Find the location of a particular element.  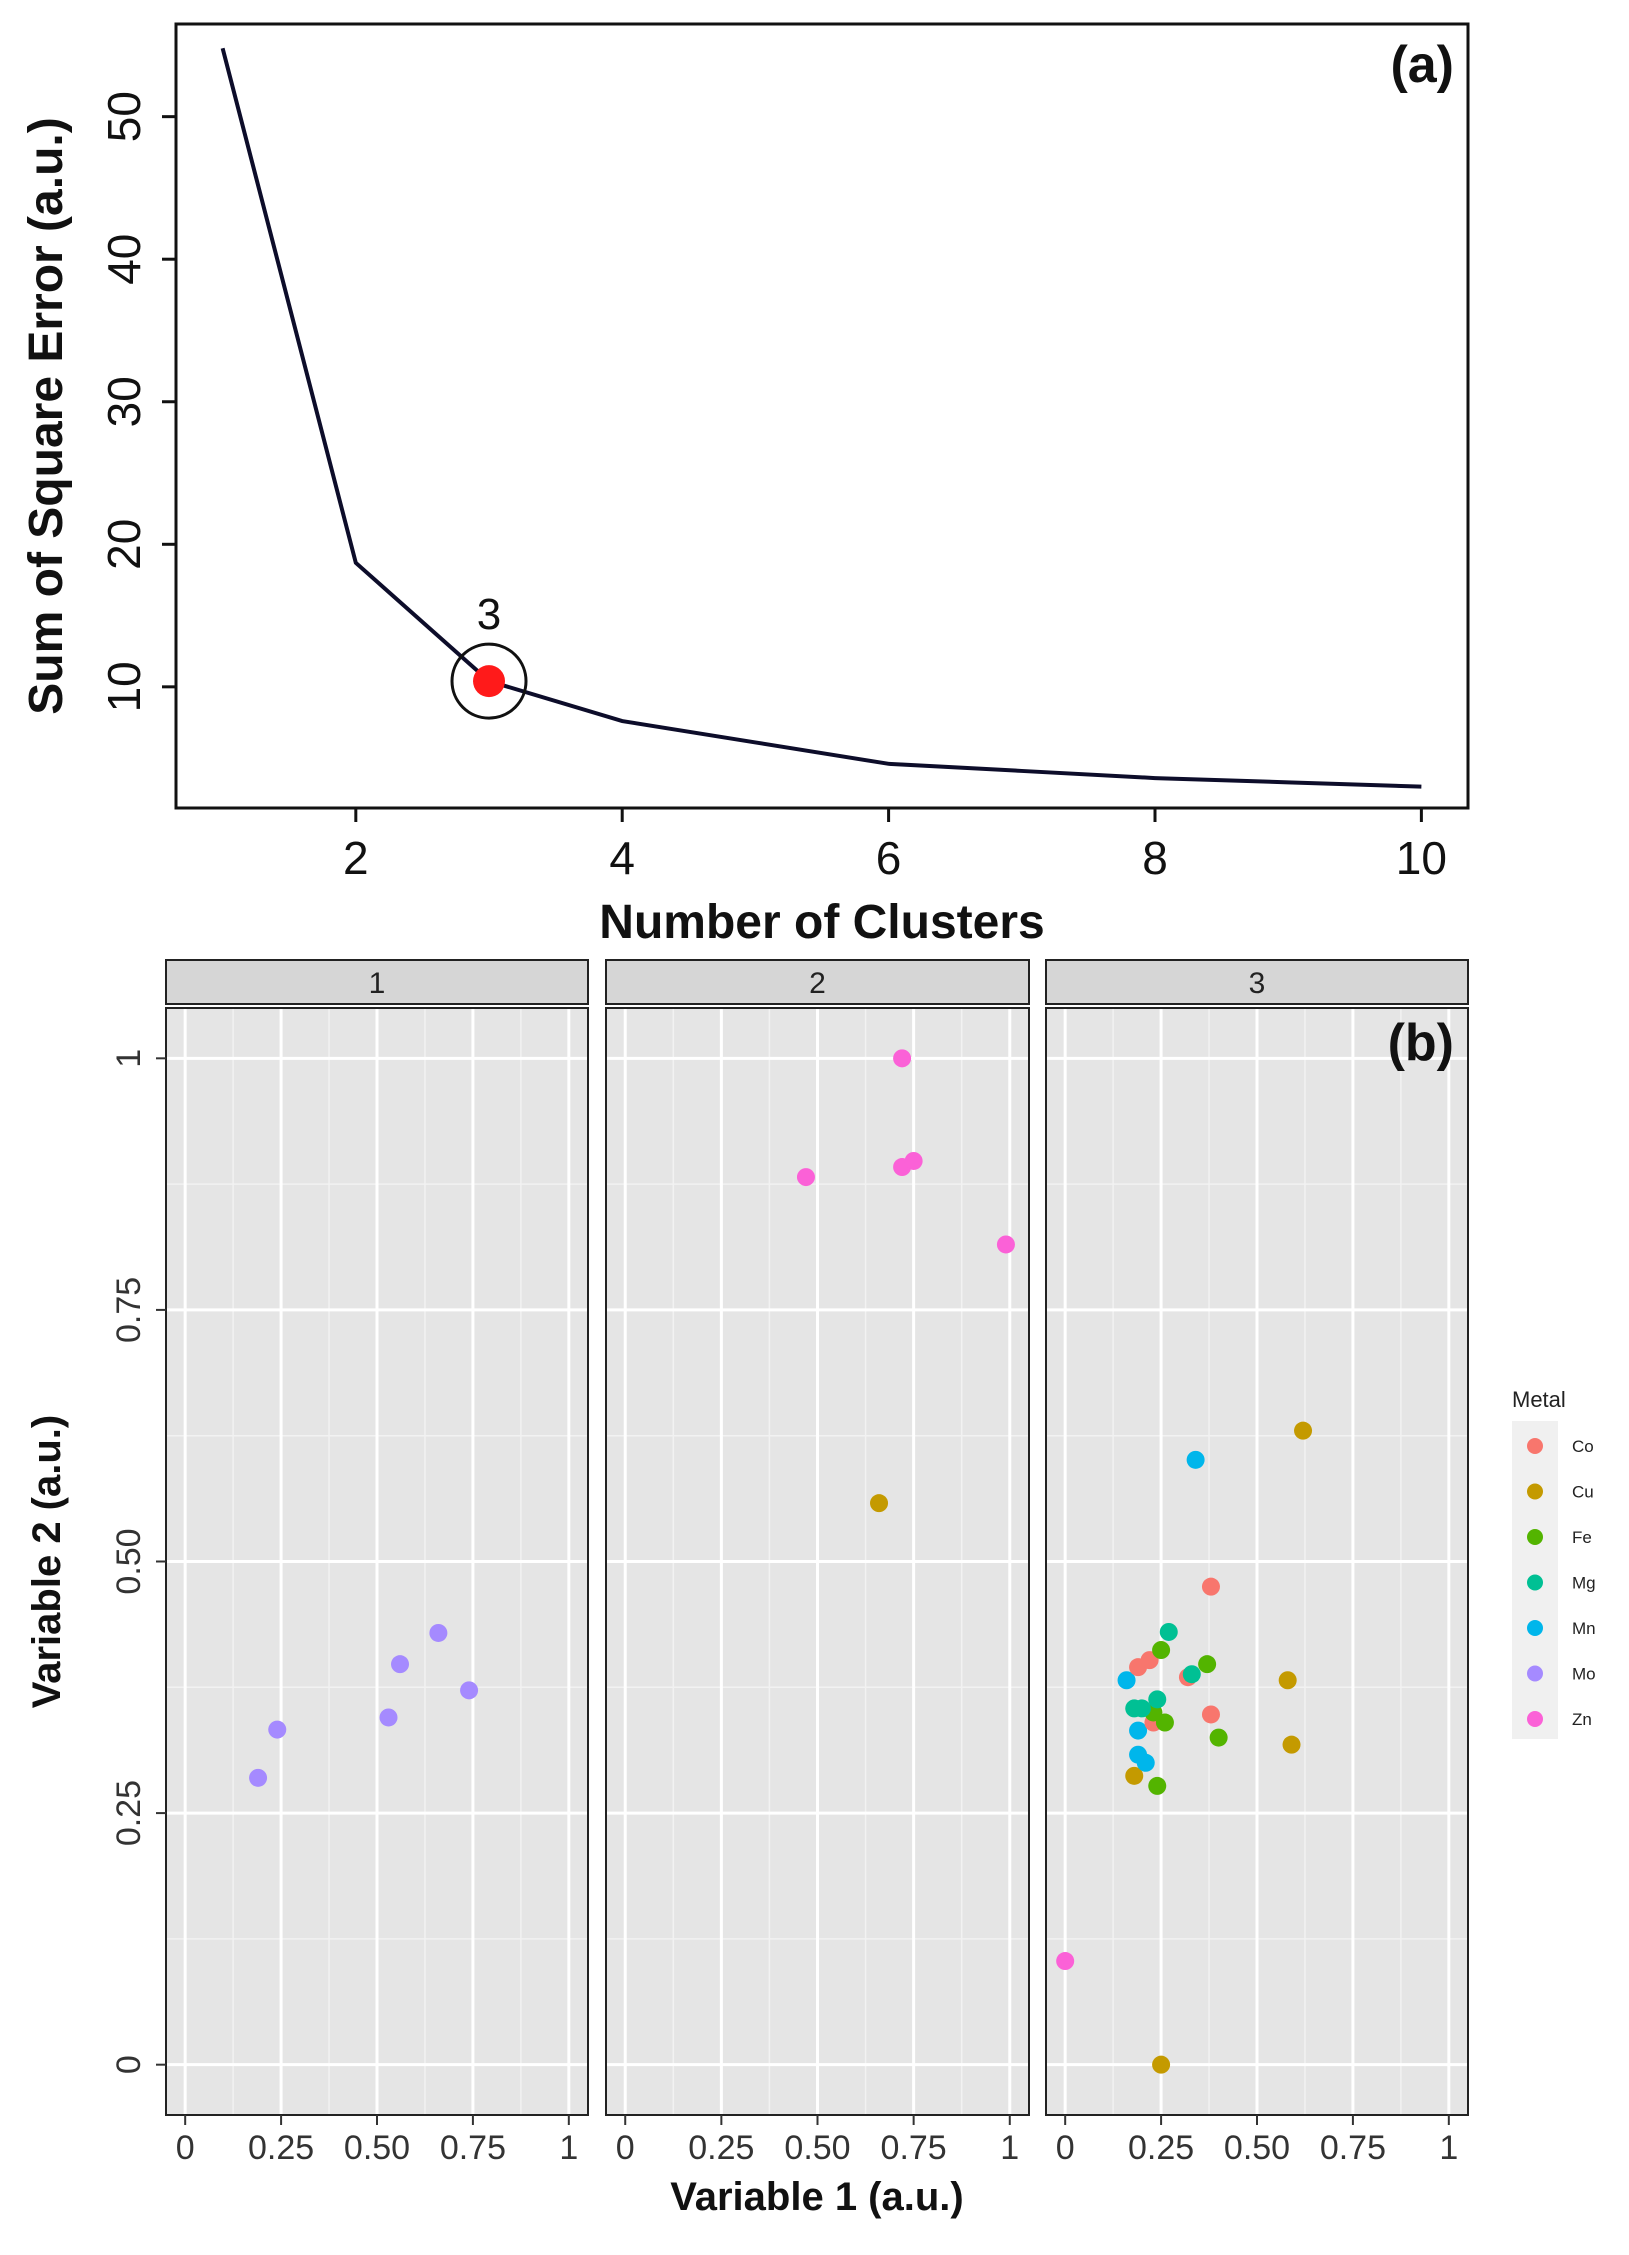

facet-strip-label: 3 is located at coordinates (1257, 983).